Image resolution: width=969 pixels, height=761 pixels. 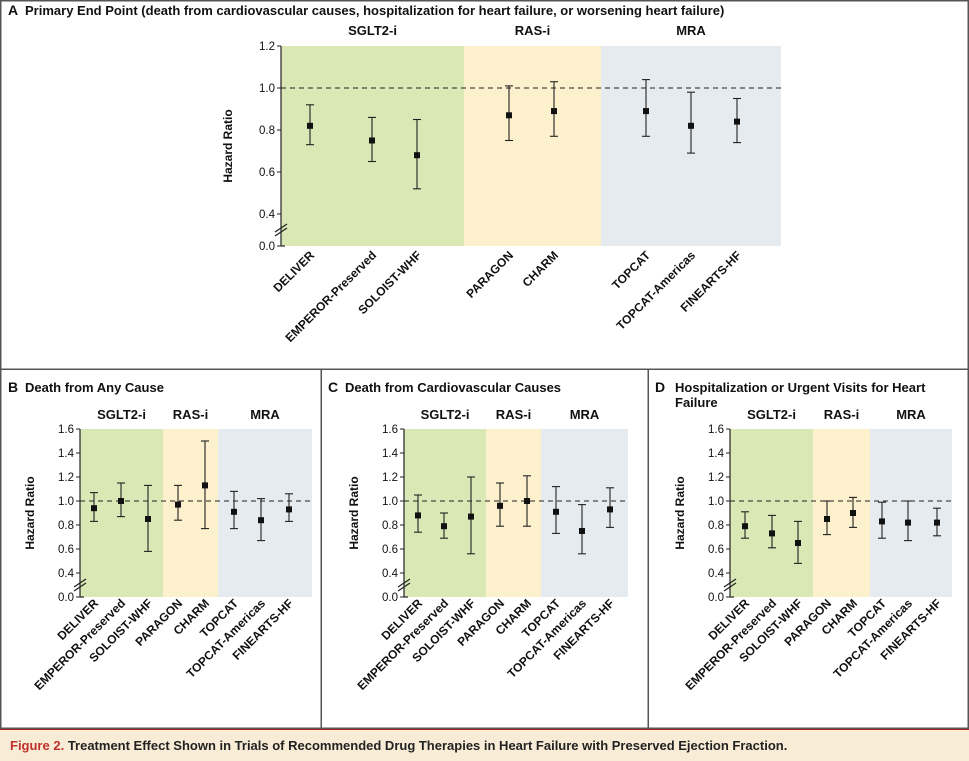 What do you see at coordinates (261, 520) in the screenshot?
I see `panel-b-point-topcat-americas` at bounding box center [261, 520].